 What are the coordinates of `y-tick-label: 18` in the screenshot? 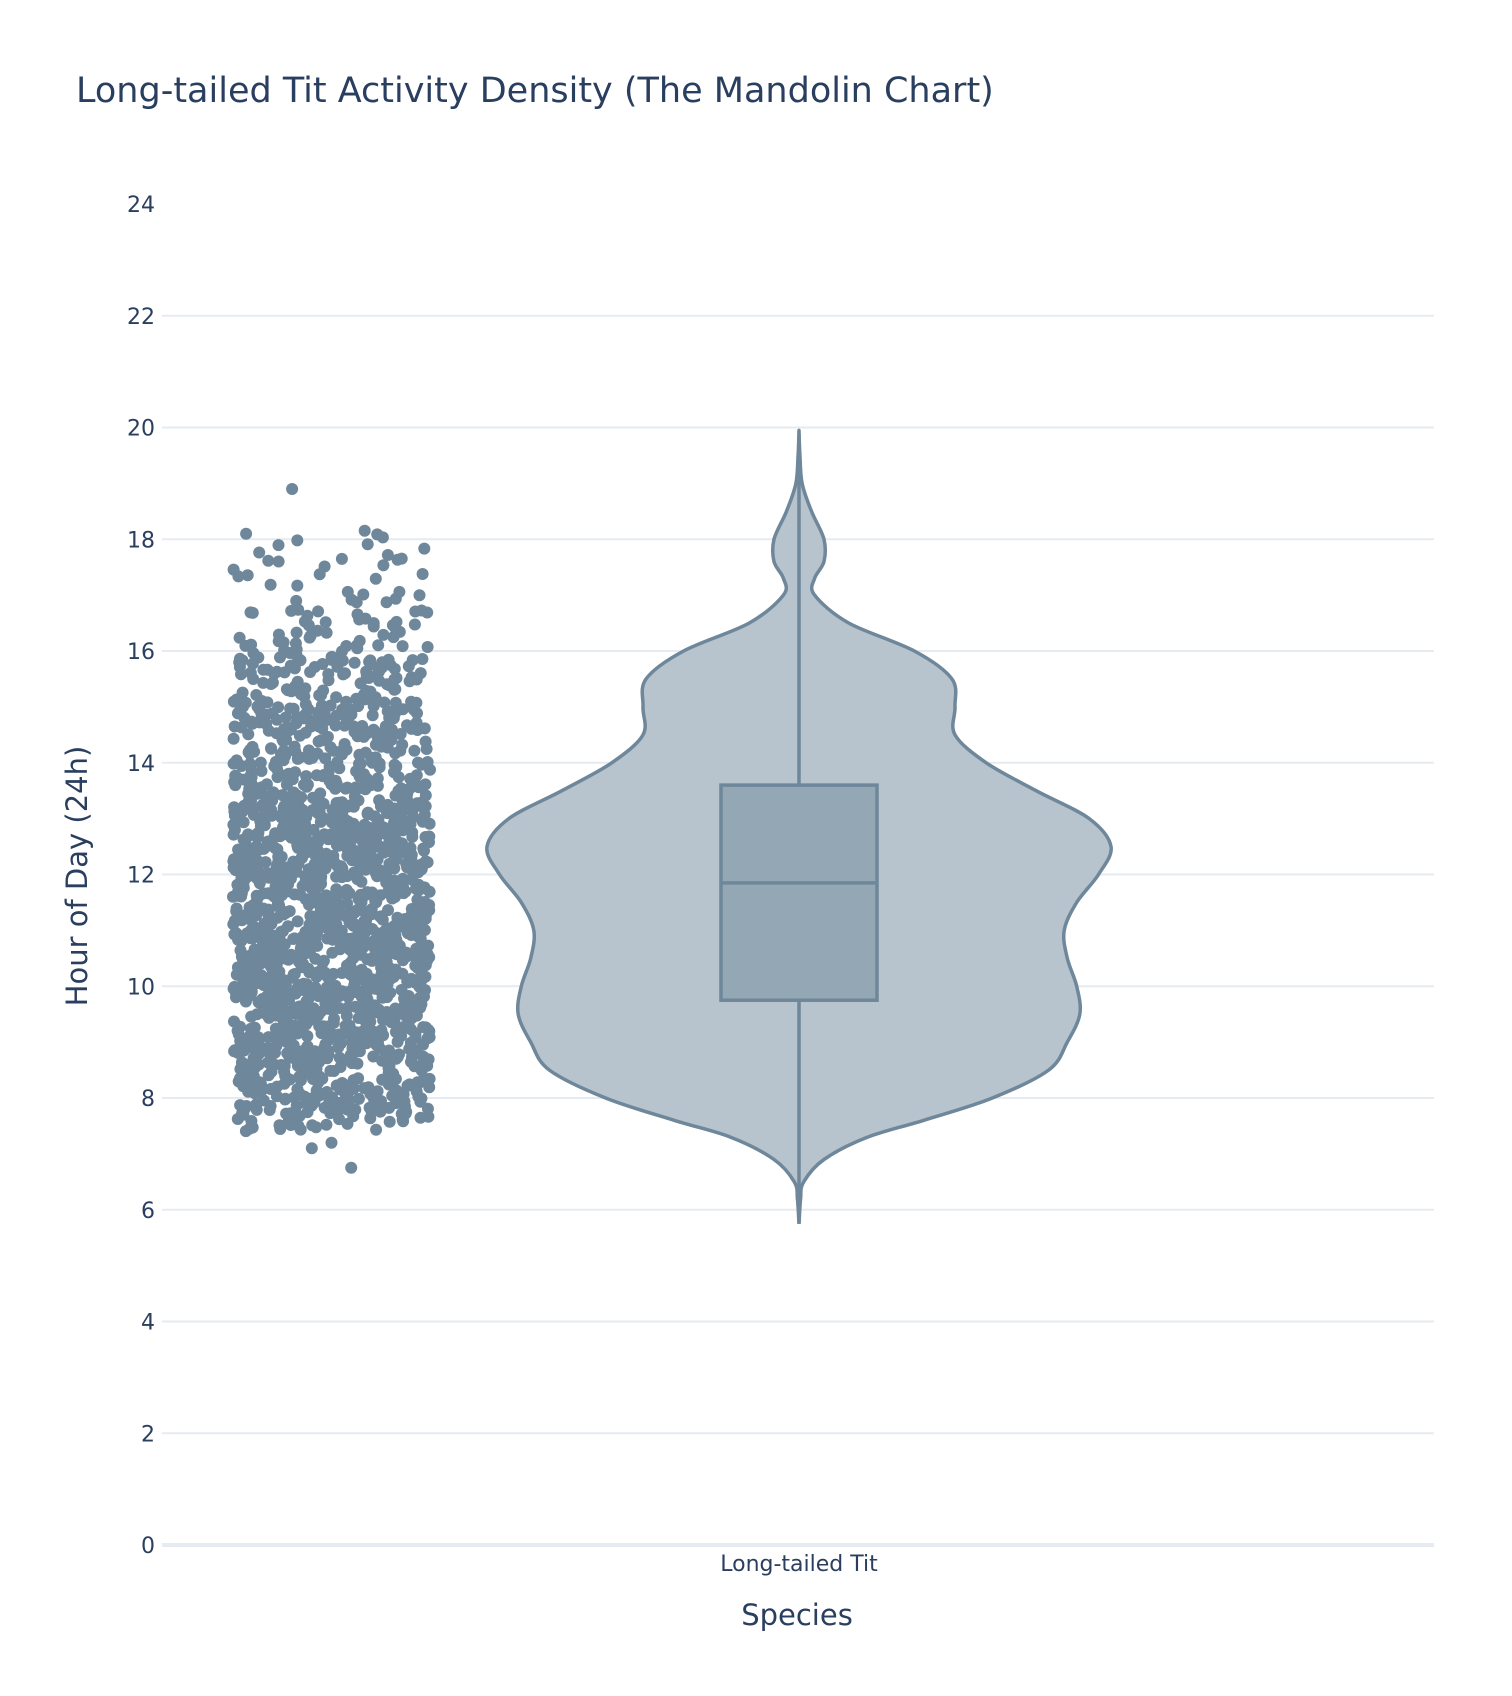 It's located at (141, 540).